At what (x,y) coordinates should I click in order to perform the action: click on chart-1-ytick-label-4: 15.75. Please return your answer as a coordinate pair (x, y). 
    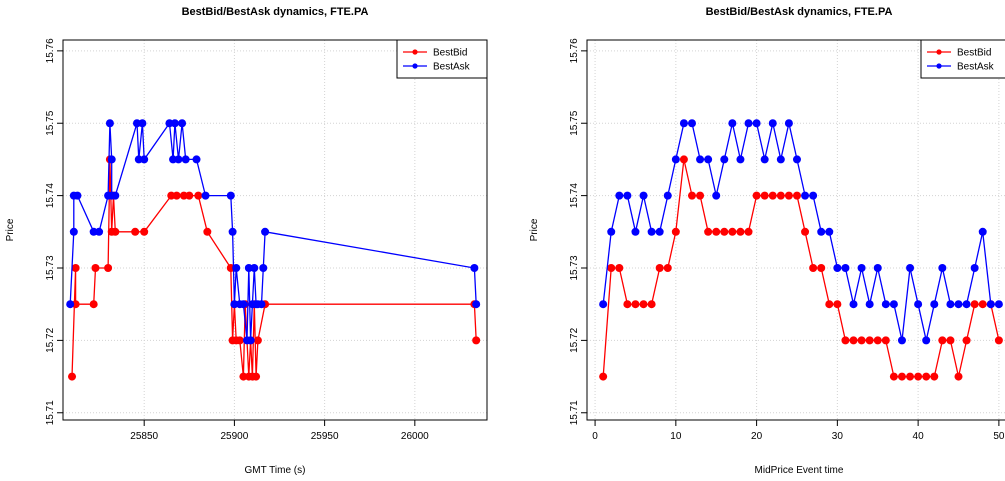
    Looking at the image, I should click on (50, 122).